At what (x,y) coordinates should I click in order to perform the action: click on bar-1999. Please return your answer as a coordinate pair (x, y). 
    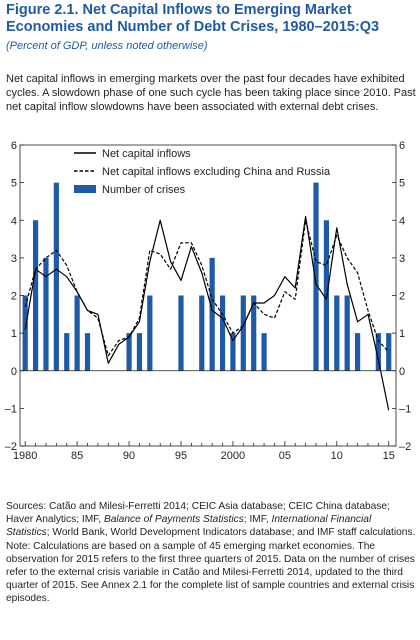
    Looking at the image, I should click on (222, 333).